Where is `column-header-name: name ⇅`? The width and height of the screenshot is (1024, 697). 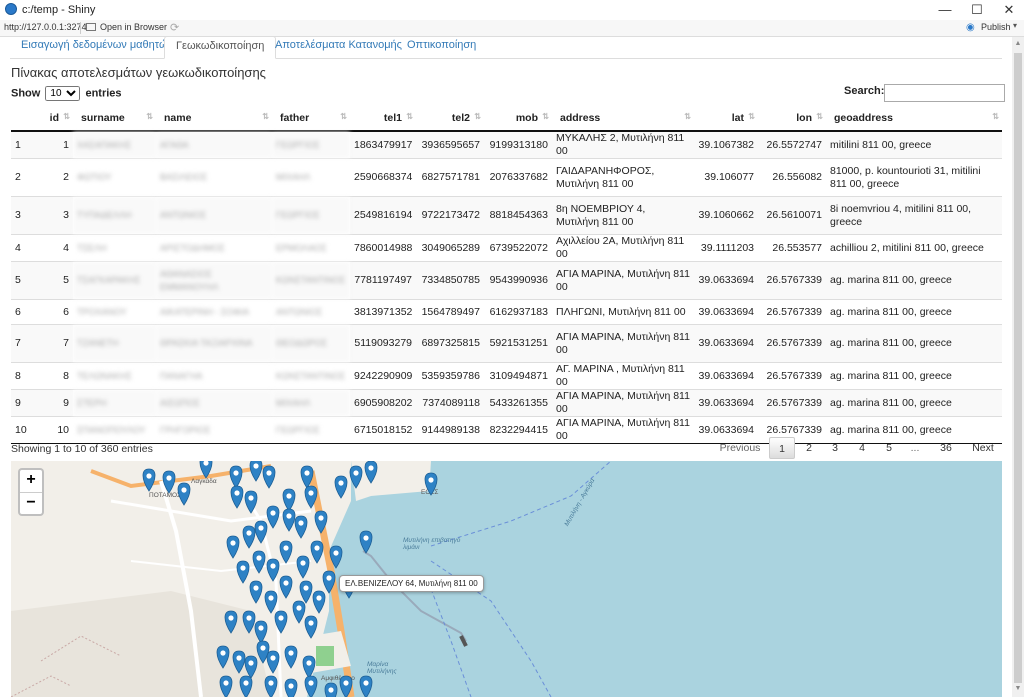 column-header-name: name ⇅ is located at coordinates (214, 118).